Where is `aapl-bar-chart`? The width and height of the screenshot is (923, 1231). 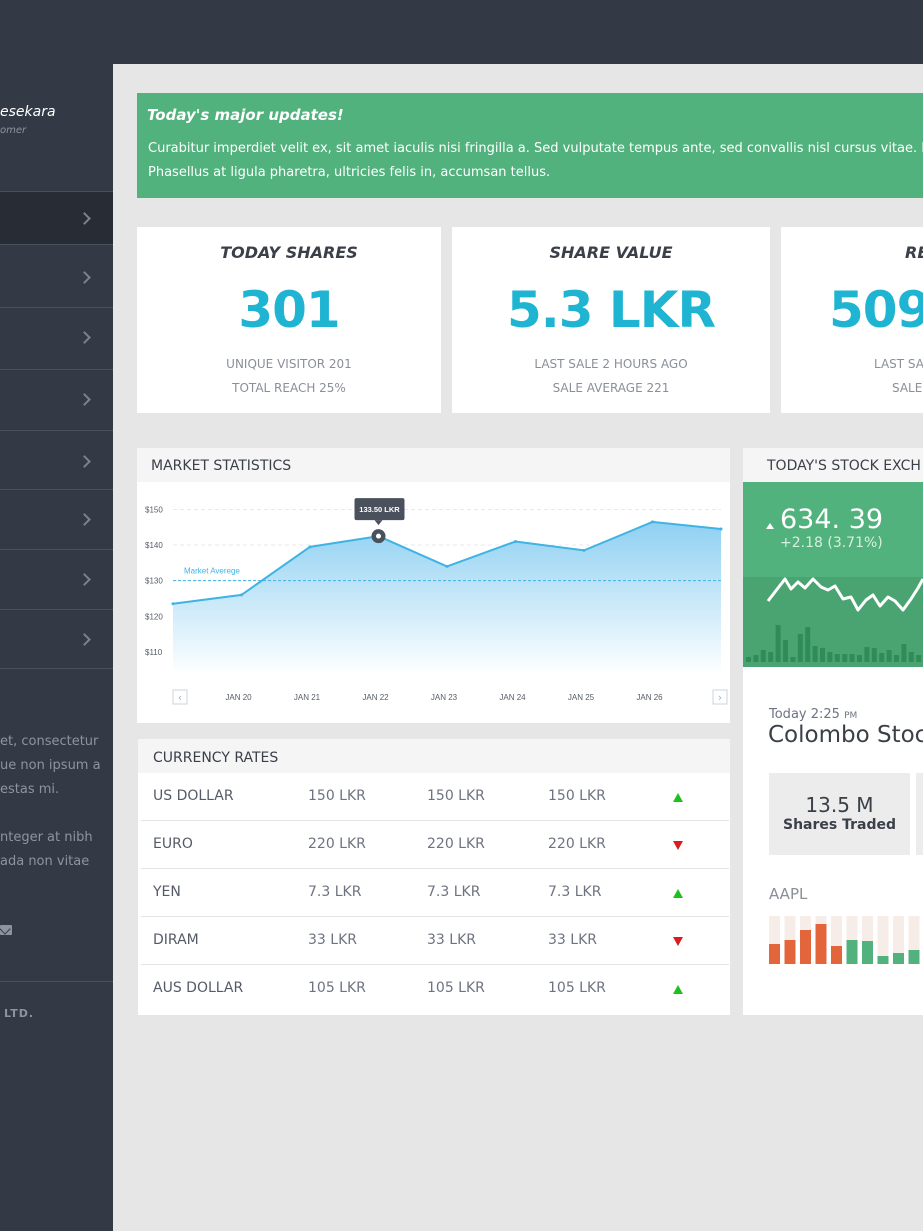 aapl-bar-chart is located at coordinates (844, 940).